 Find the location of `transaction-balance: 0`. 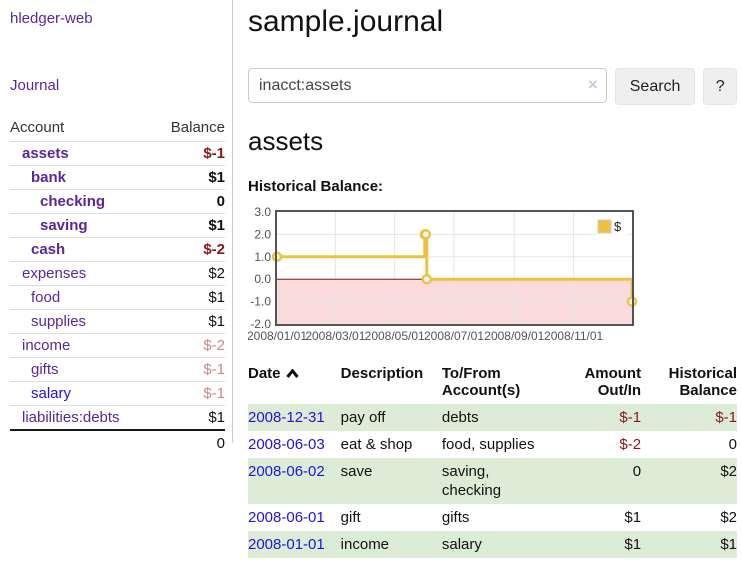

transaction-balance: 0 is located at coordinates (732, 444).